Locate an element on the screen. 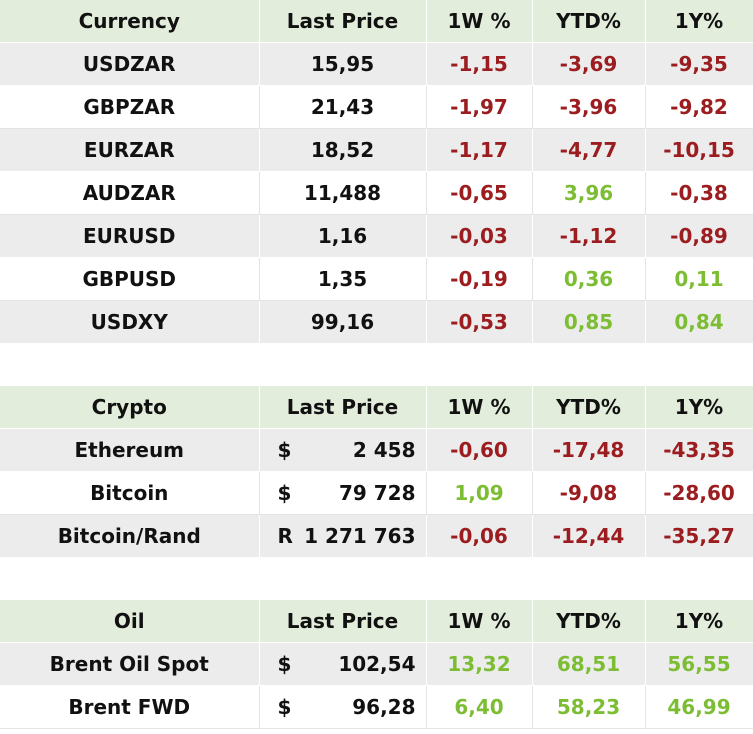 Image resolution: width=753 pixels, height=734 pixels. change-1y: -9,35 is located at coordinates (699, 64).